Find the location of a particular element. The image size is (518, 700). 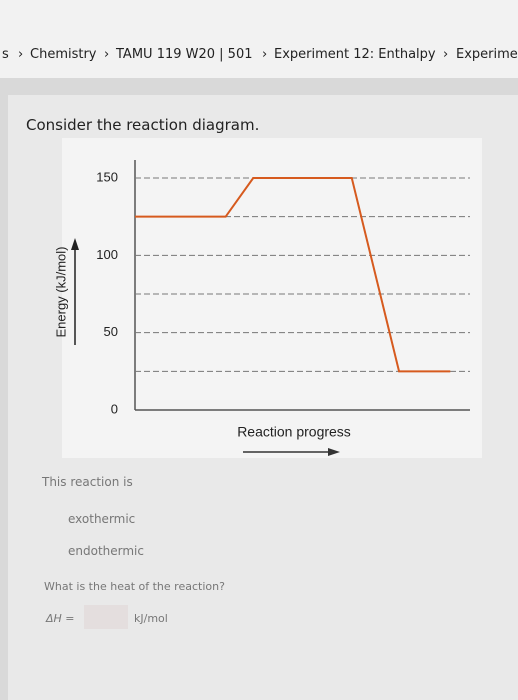

prompt: Consider the reaction diagram. is located at coordinates (143, 125).